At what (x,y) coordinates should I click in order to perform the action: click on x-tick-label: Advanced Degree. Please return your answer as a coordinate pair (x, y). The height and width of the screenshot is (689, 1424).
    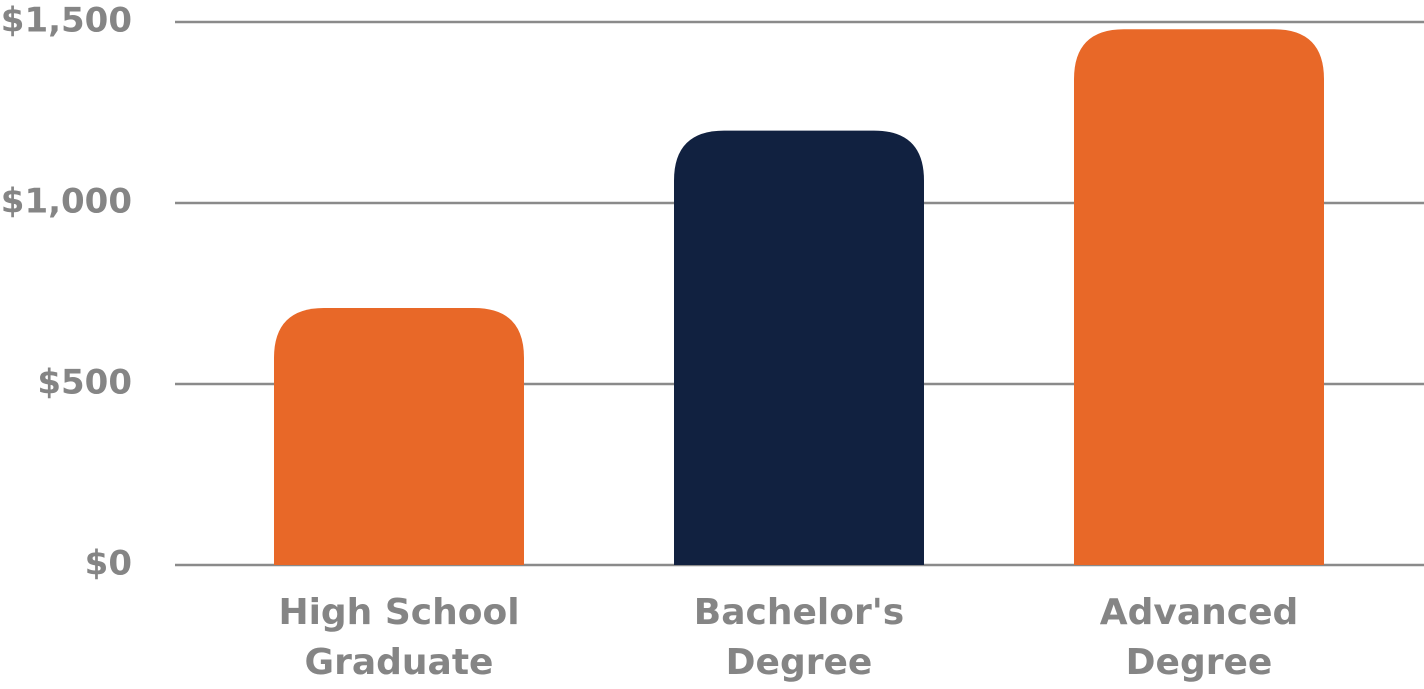
    Looking at the image, I should click on (1199, 637).